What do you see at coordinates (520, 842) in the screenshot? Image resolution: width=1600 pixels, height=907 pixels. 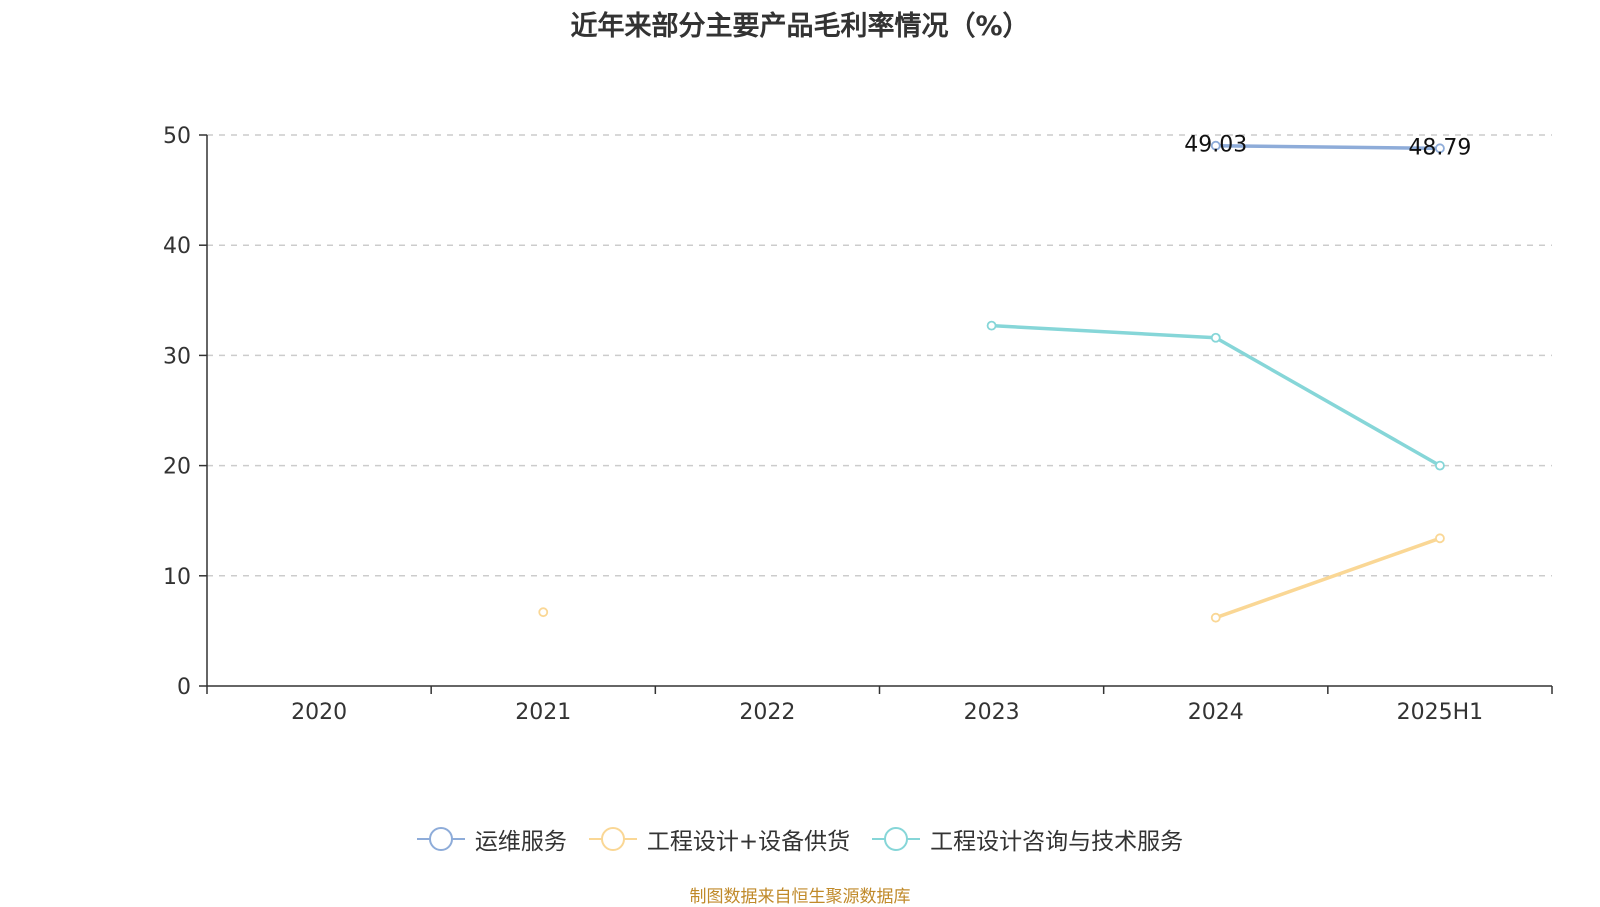 I see `legend-label: 运维服务` at bounding box center [520, 842].